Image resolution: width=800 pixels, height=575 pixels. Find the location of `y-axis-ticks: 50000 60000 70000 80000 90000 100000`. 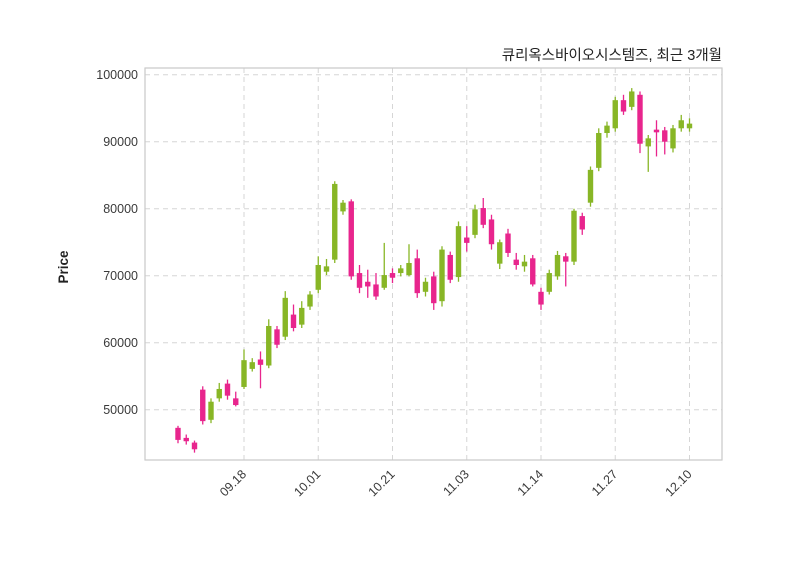

y-axis-ticks: 50000 60000 70000 80000 90000 100000 is located at coordinates (117, 242).